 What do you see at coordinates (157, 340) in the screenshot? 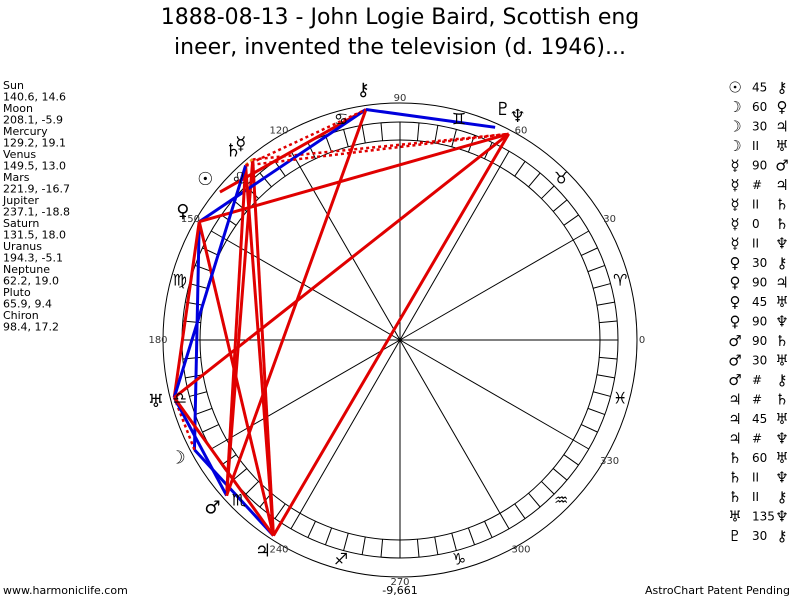
I see `degree-label: 180` at bounding box center [157, 340].